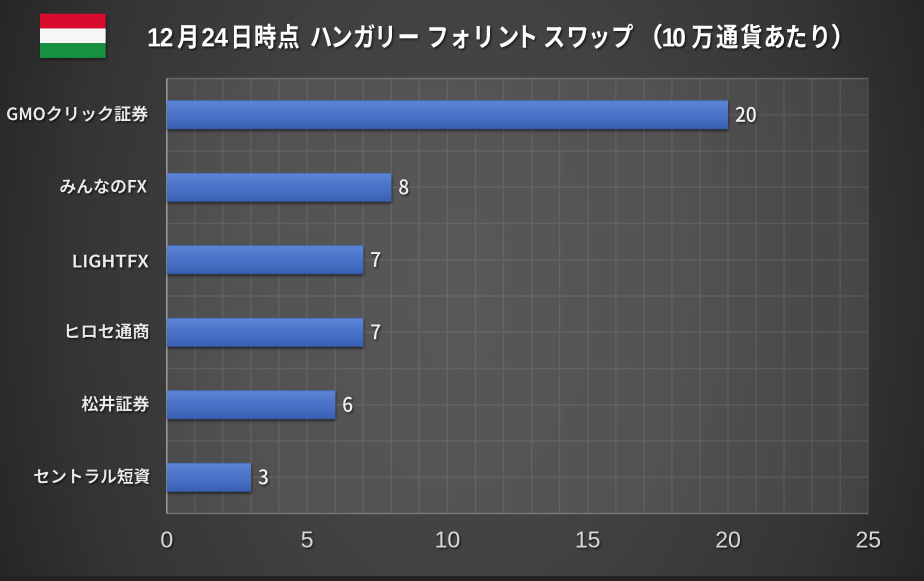  I want to click on svg-text: 5, so click(307, 540).